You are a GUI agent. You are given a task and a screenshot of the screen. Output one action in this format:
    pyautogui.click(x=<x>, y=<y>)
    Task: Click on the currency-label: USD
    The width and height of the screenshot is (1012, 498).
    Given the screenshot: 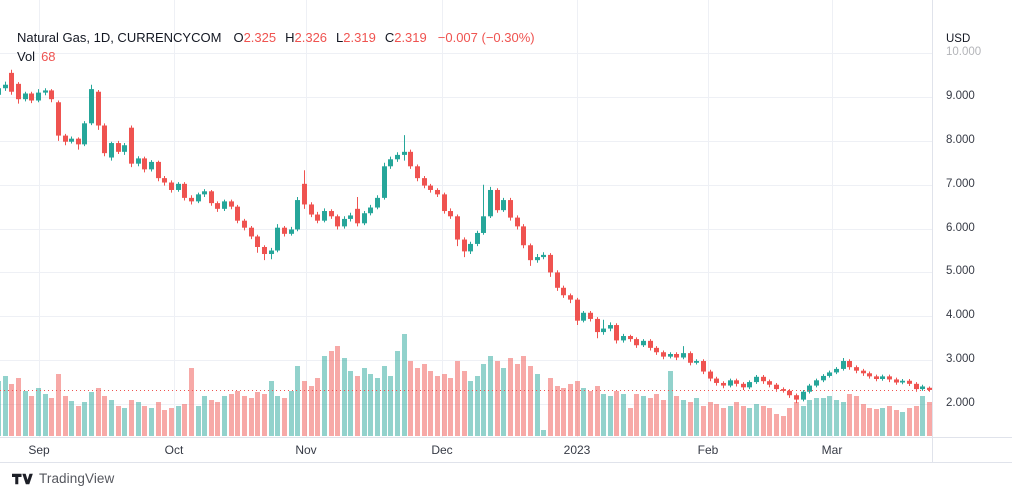 What is the action you would take?
    pyautogui.click(x=958, y=39)
    